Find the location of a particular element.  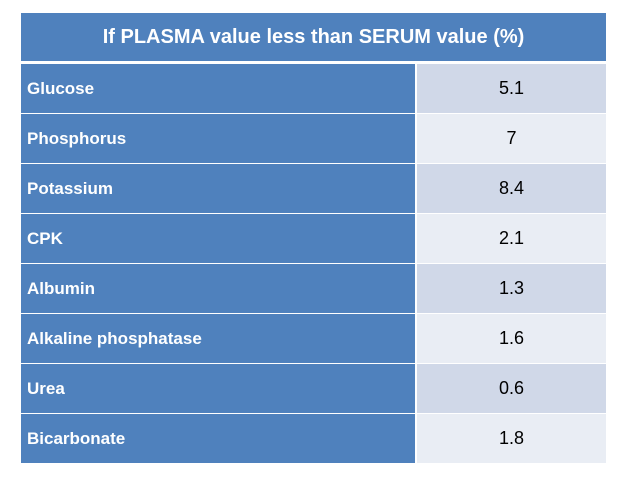

table-row: Phosphorus 7 is located at coordinates (314, 138).